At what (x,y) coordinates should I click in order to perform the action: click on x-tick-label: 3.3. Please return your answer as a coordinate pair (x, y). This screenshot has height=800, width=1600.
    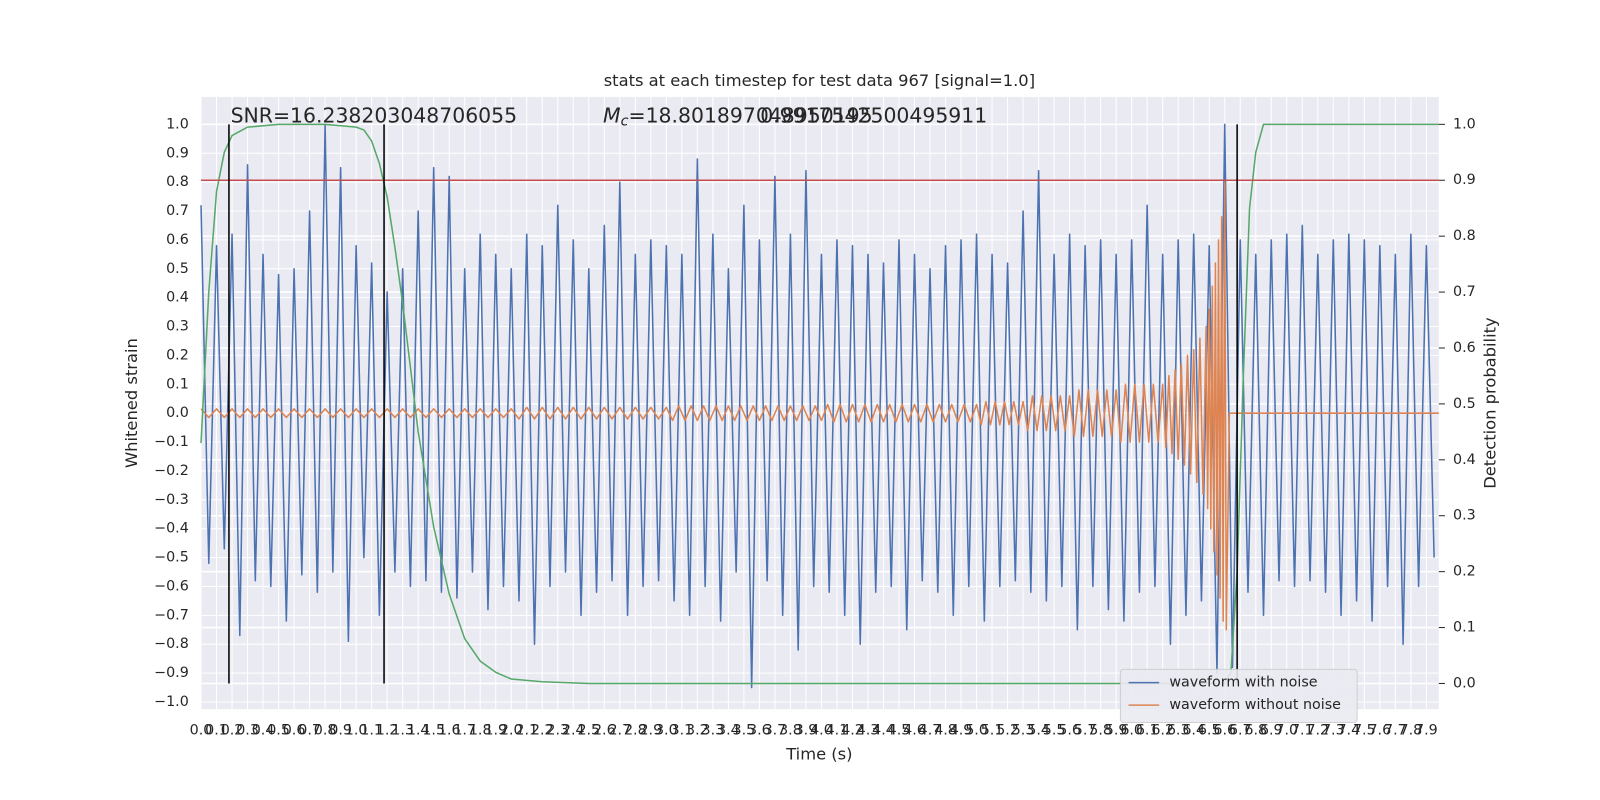
    Looking at the image, I should click on (713, 731).